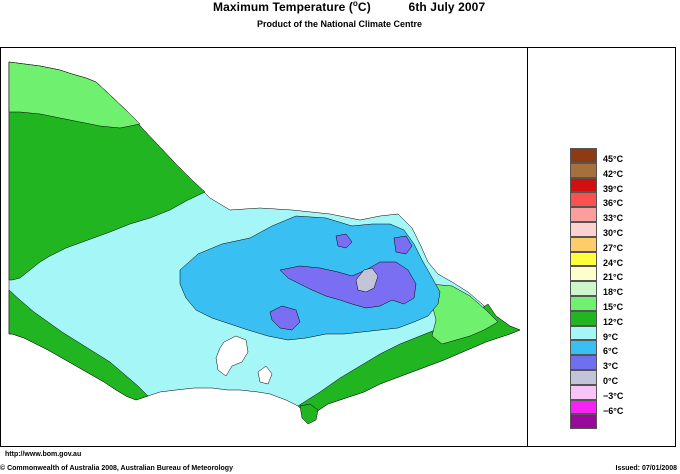 The width and height of the screenshot is (680, 474). Describe the element at coordinates (74, 95) in the screenshot. I see `northwest-zone` at that location.